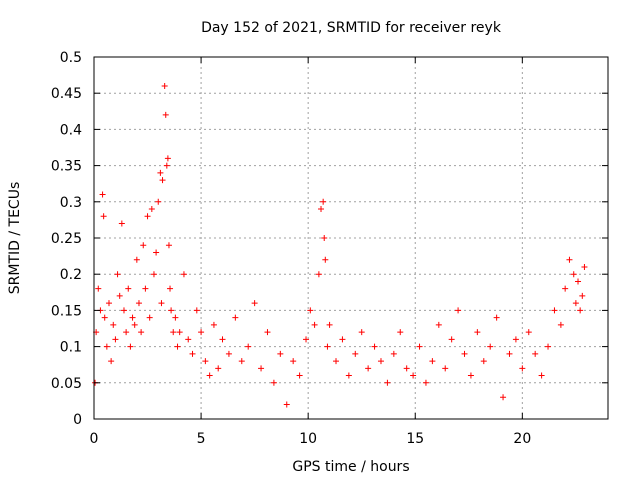  Describe the element at coordinates (308, 439) in the screenshot. I see `x-tick-label: 10` at that location.